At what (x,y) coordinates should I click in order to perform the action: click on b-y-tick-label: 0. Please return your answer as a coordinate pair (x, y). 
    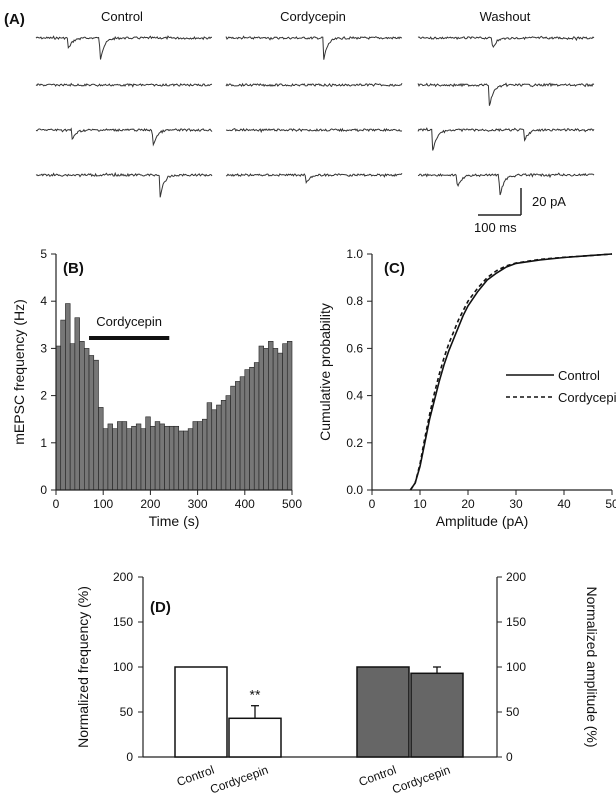
    Looking at the image, I should click on (43, 490).